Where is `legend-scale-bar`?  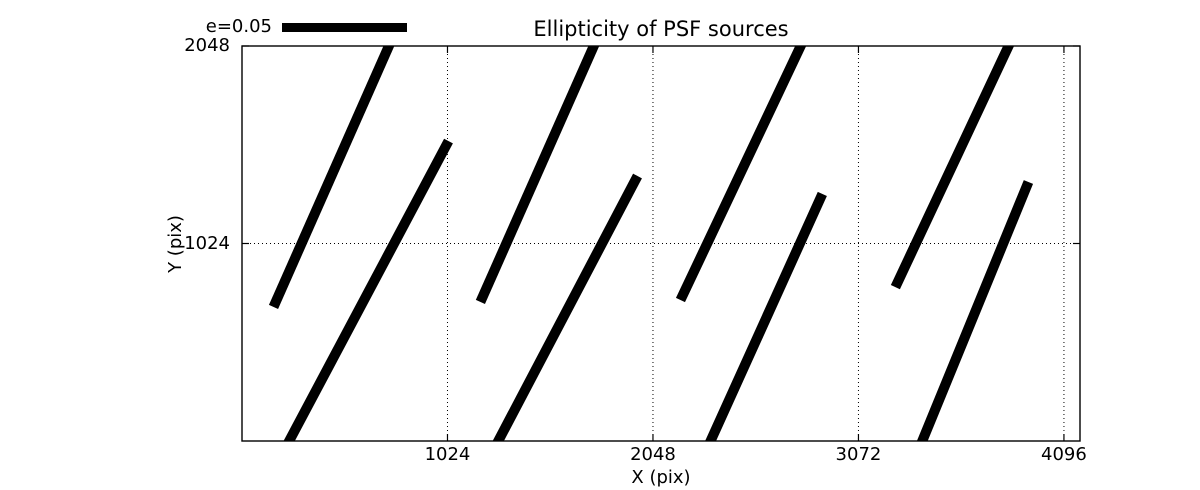
legend-scale-bar is located at coordinates (344, 27).